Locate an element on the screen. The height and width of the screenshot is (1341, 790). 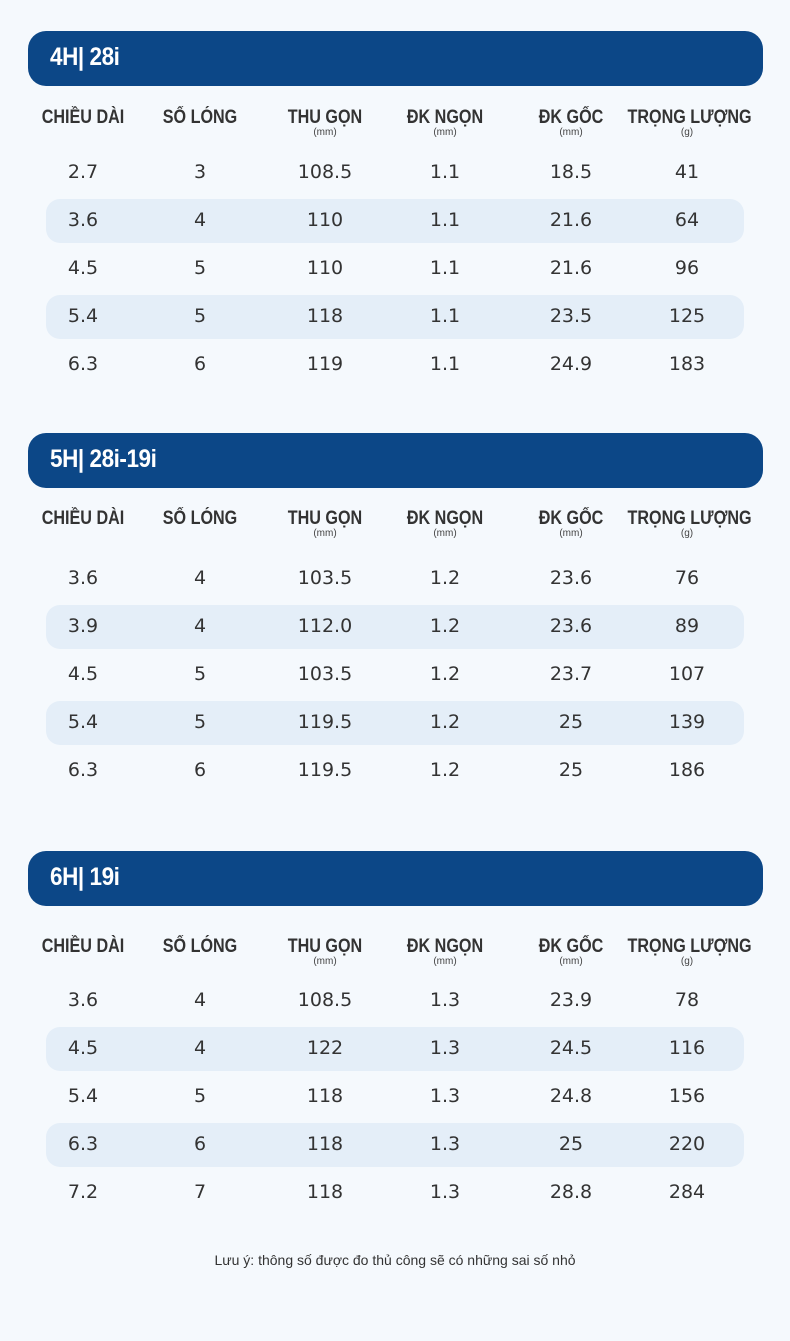
table-row: 5.4 5 118 1.1 23.5 125 is located at coordinates (395, 317).